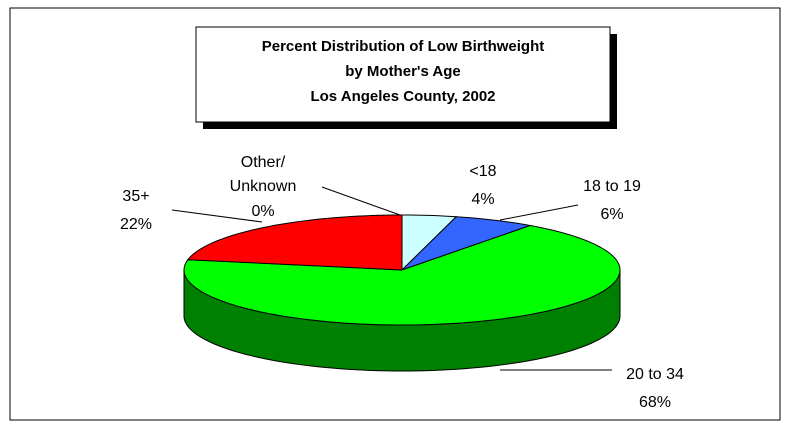 The height and width of the screenshot is (433, 792). Describe the element at coordinates (612, 186) in the screenshot. I see `slice-label: 18 to 19` at that location.